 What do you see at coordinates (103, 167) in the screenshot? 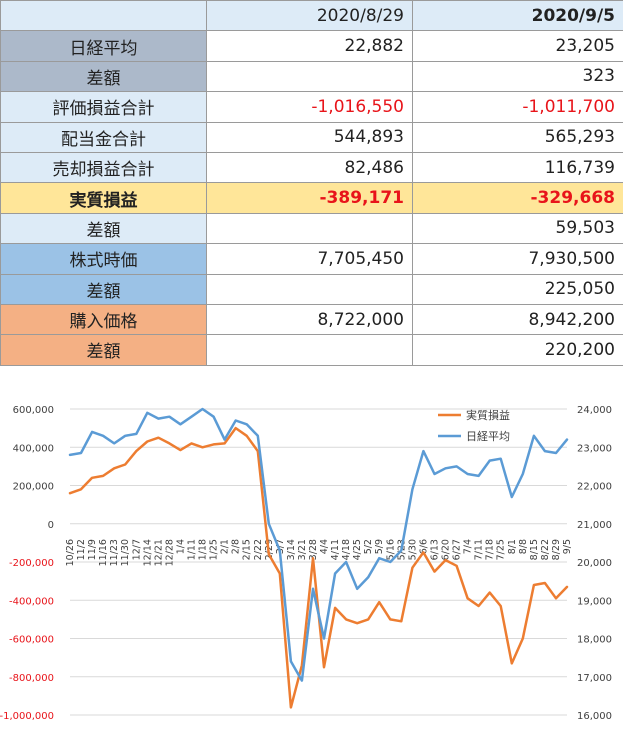
I see `row-label: 売却損益合計` at bounding box center [103, 167].